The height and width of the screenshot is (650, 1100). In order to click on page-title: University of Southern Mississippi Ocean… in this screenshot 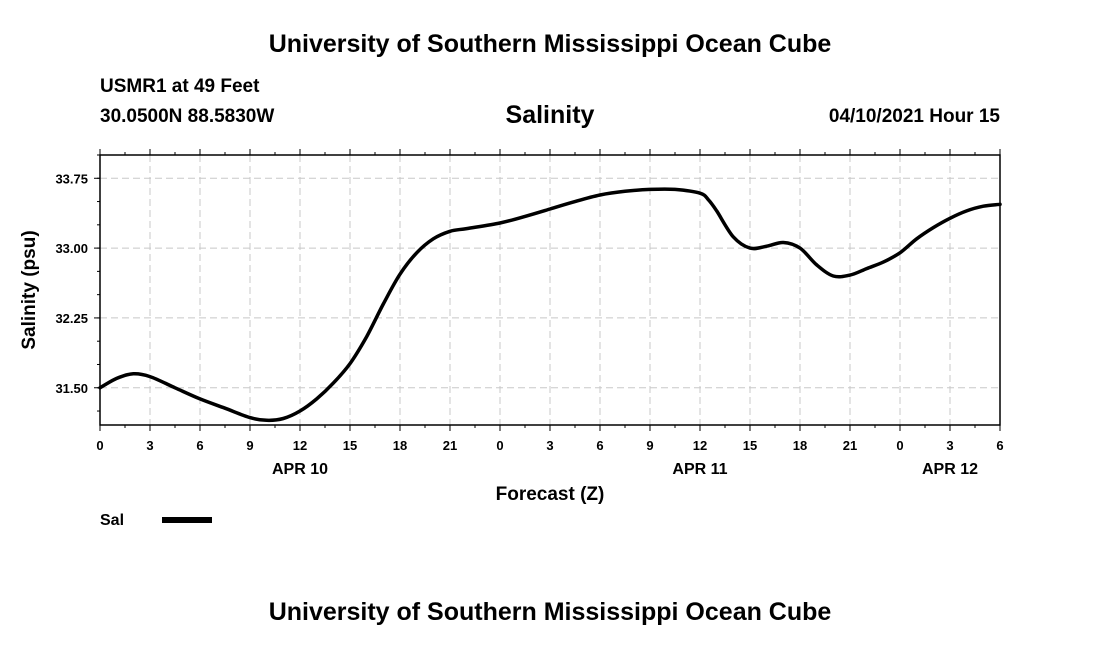, I will do `click(550, 44)`.